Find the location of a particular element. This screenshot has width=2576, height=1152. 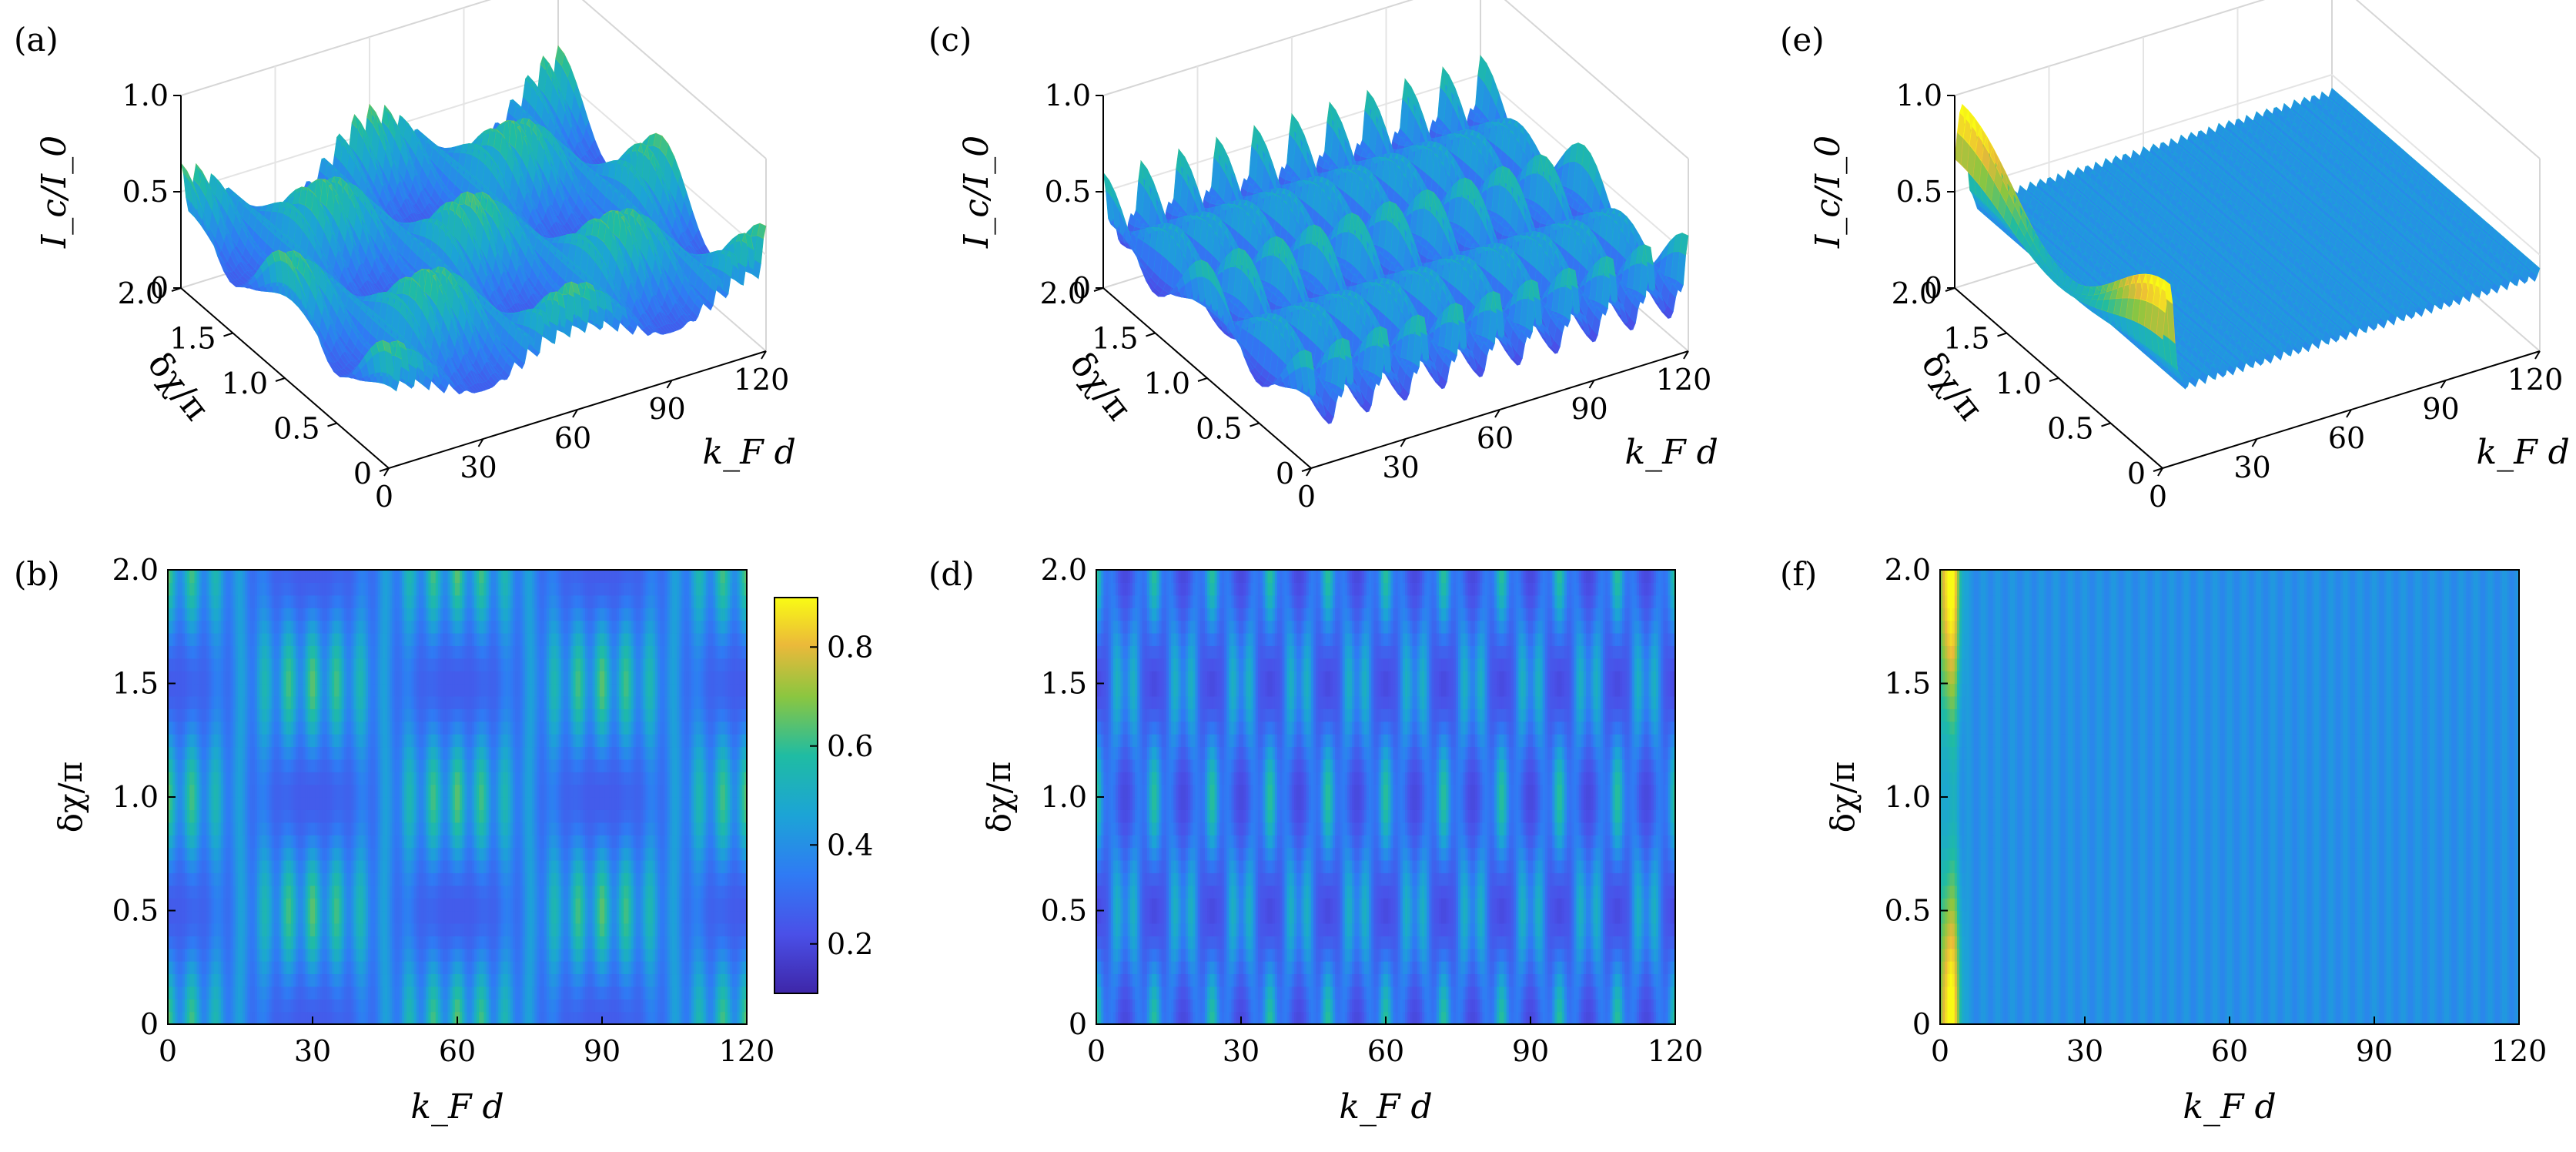

panel-label-d: (d) is located at coordinates (951, 574).